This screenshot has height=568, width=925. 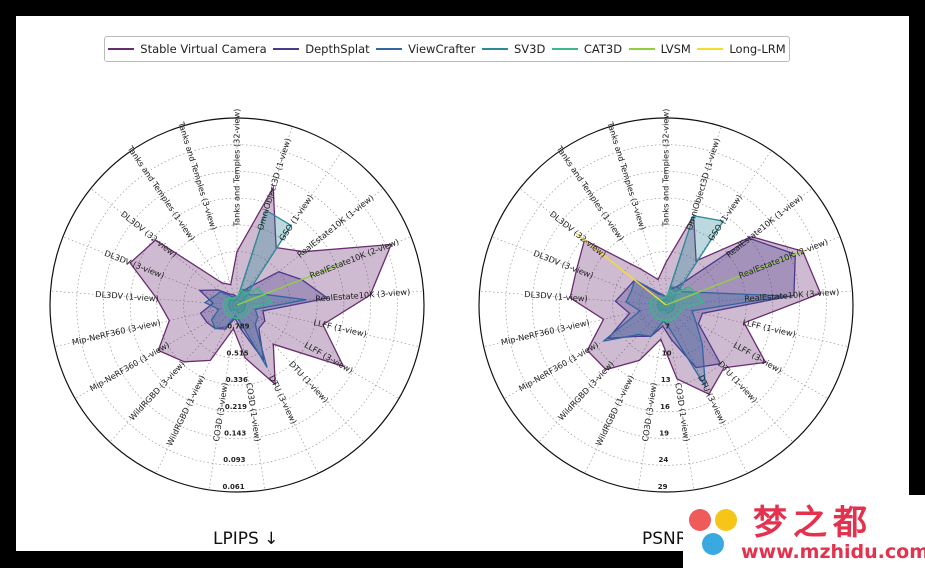 I want to click on legend-item: Stable Virtual Camera, so click(x=187, y=49).